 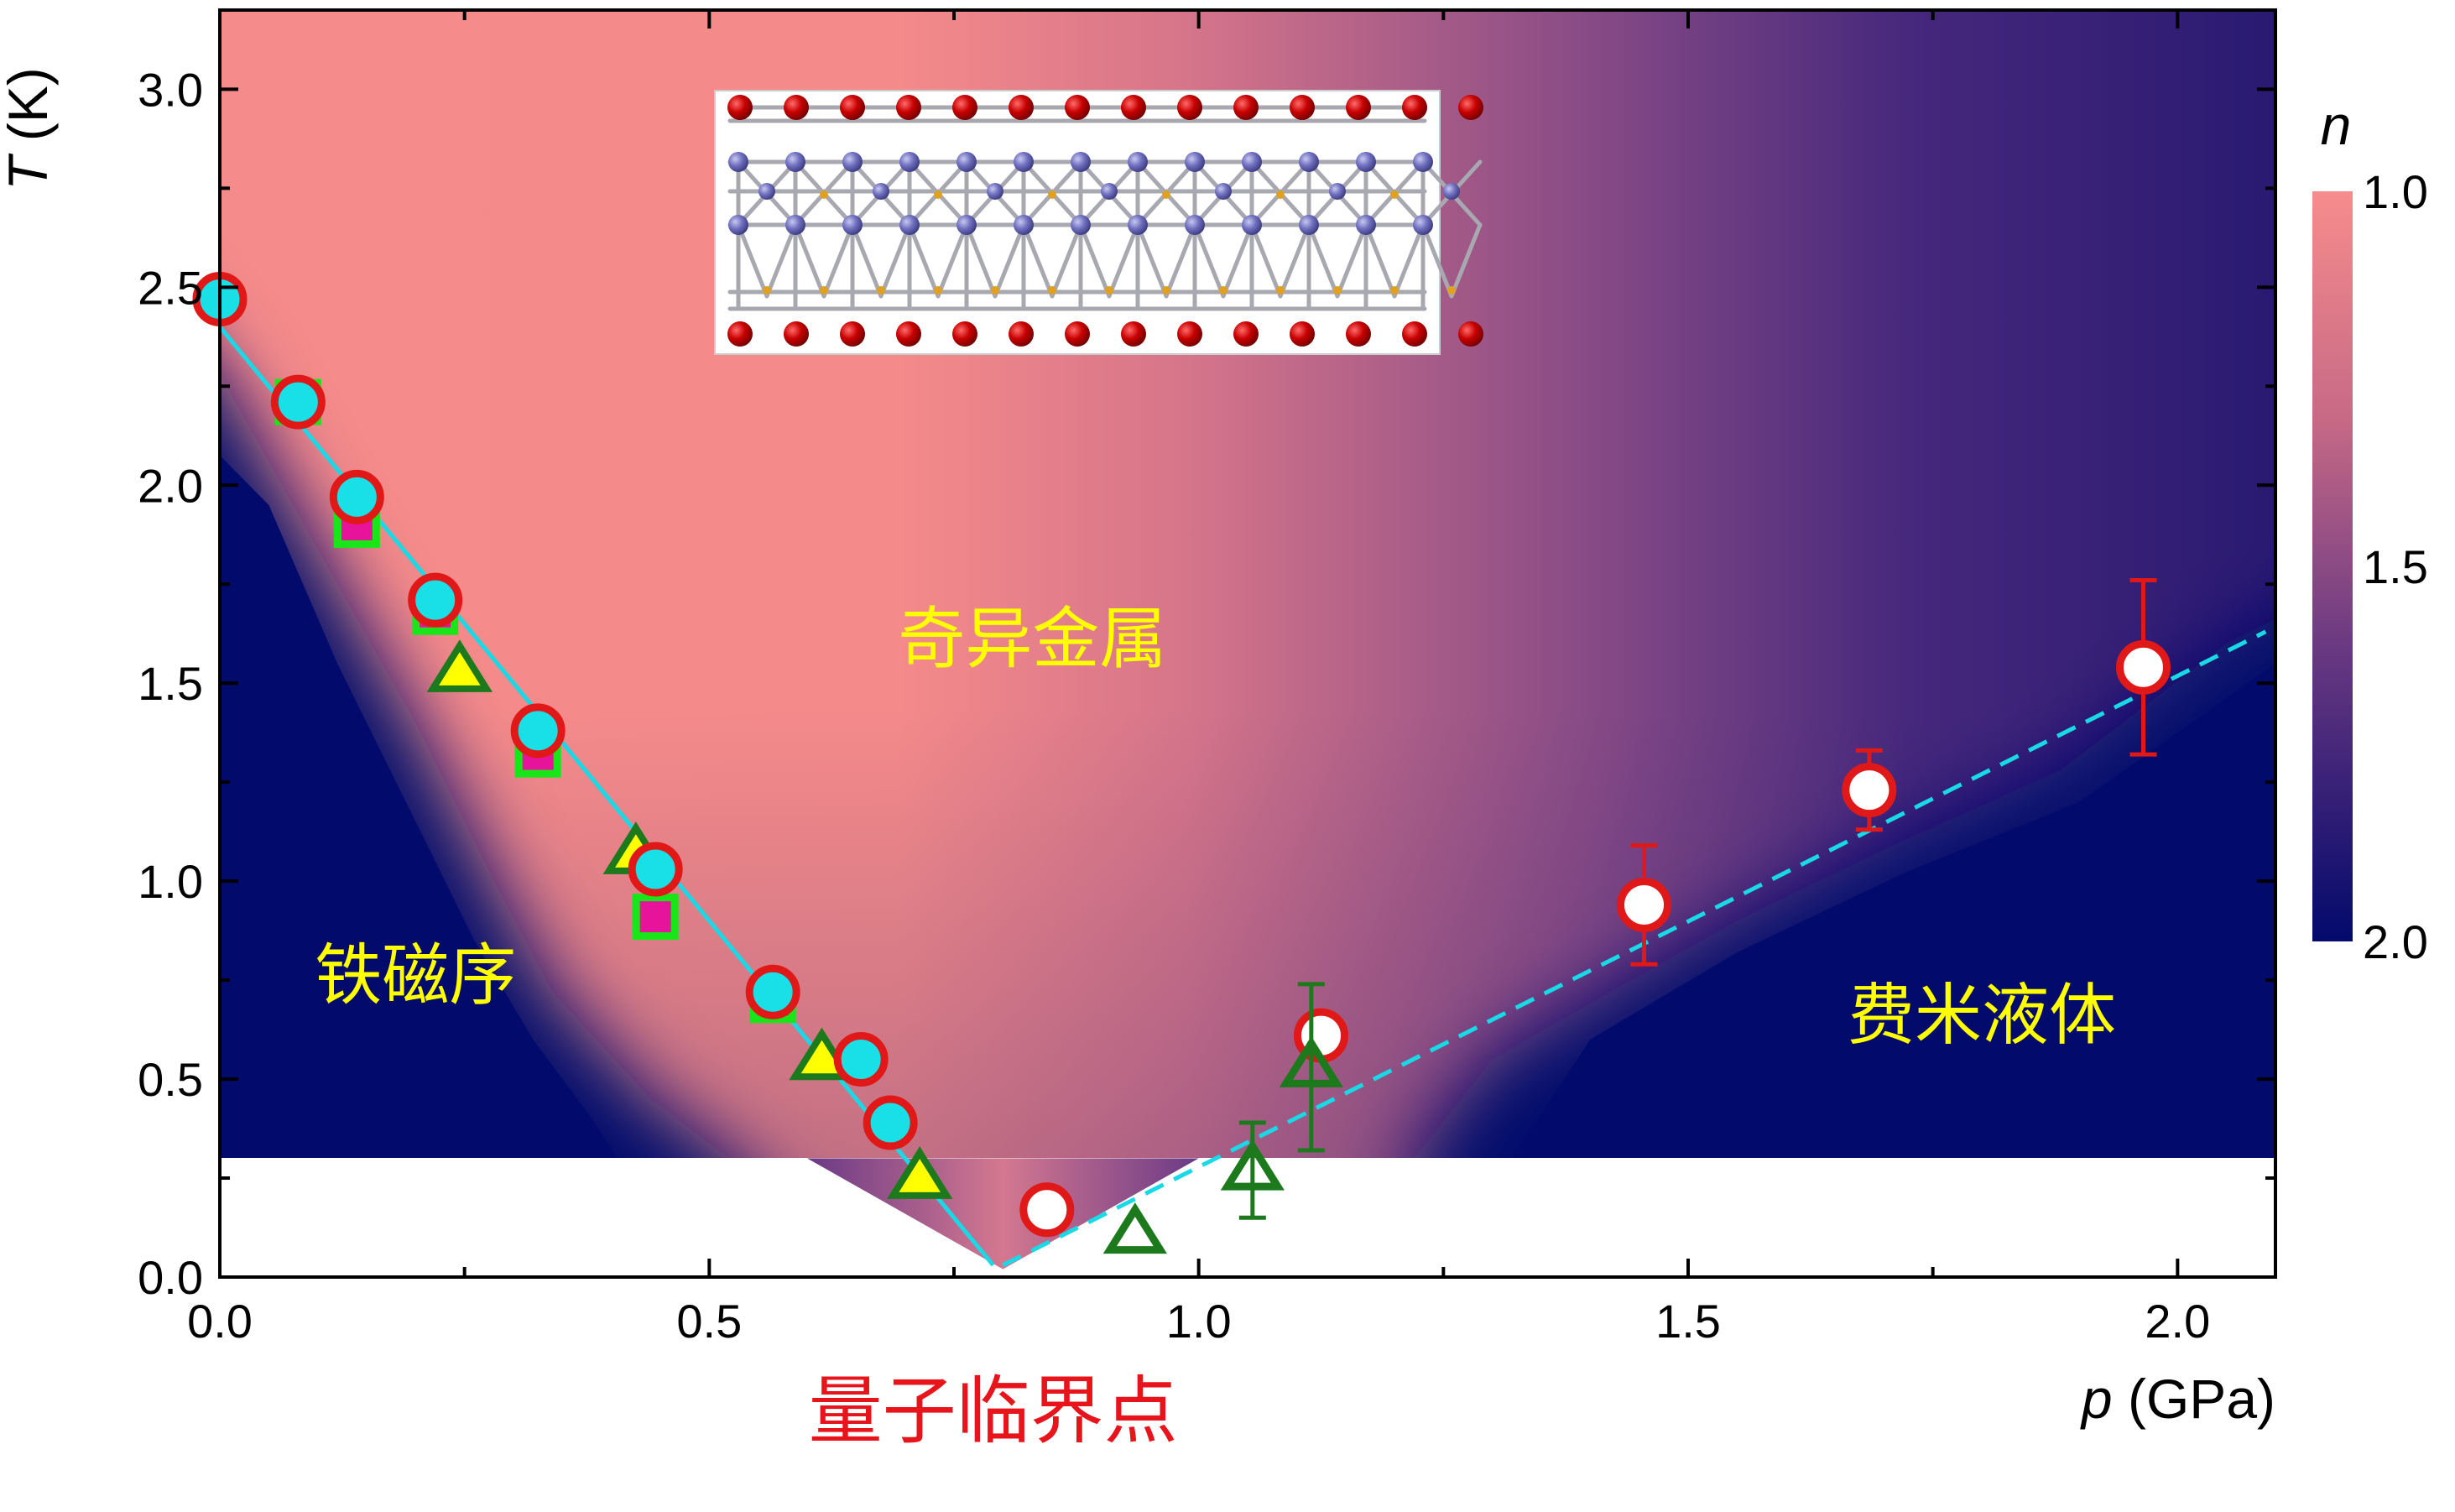 What do you see at coordinates (1199, 1322) in the screenshot?
I see `x-tick-label: 1.0` at bounding box center [1199, 1322].